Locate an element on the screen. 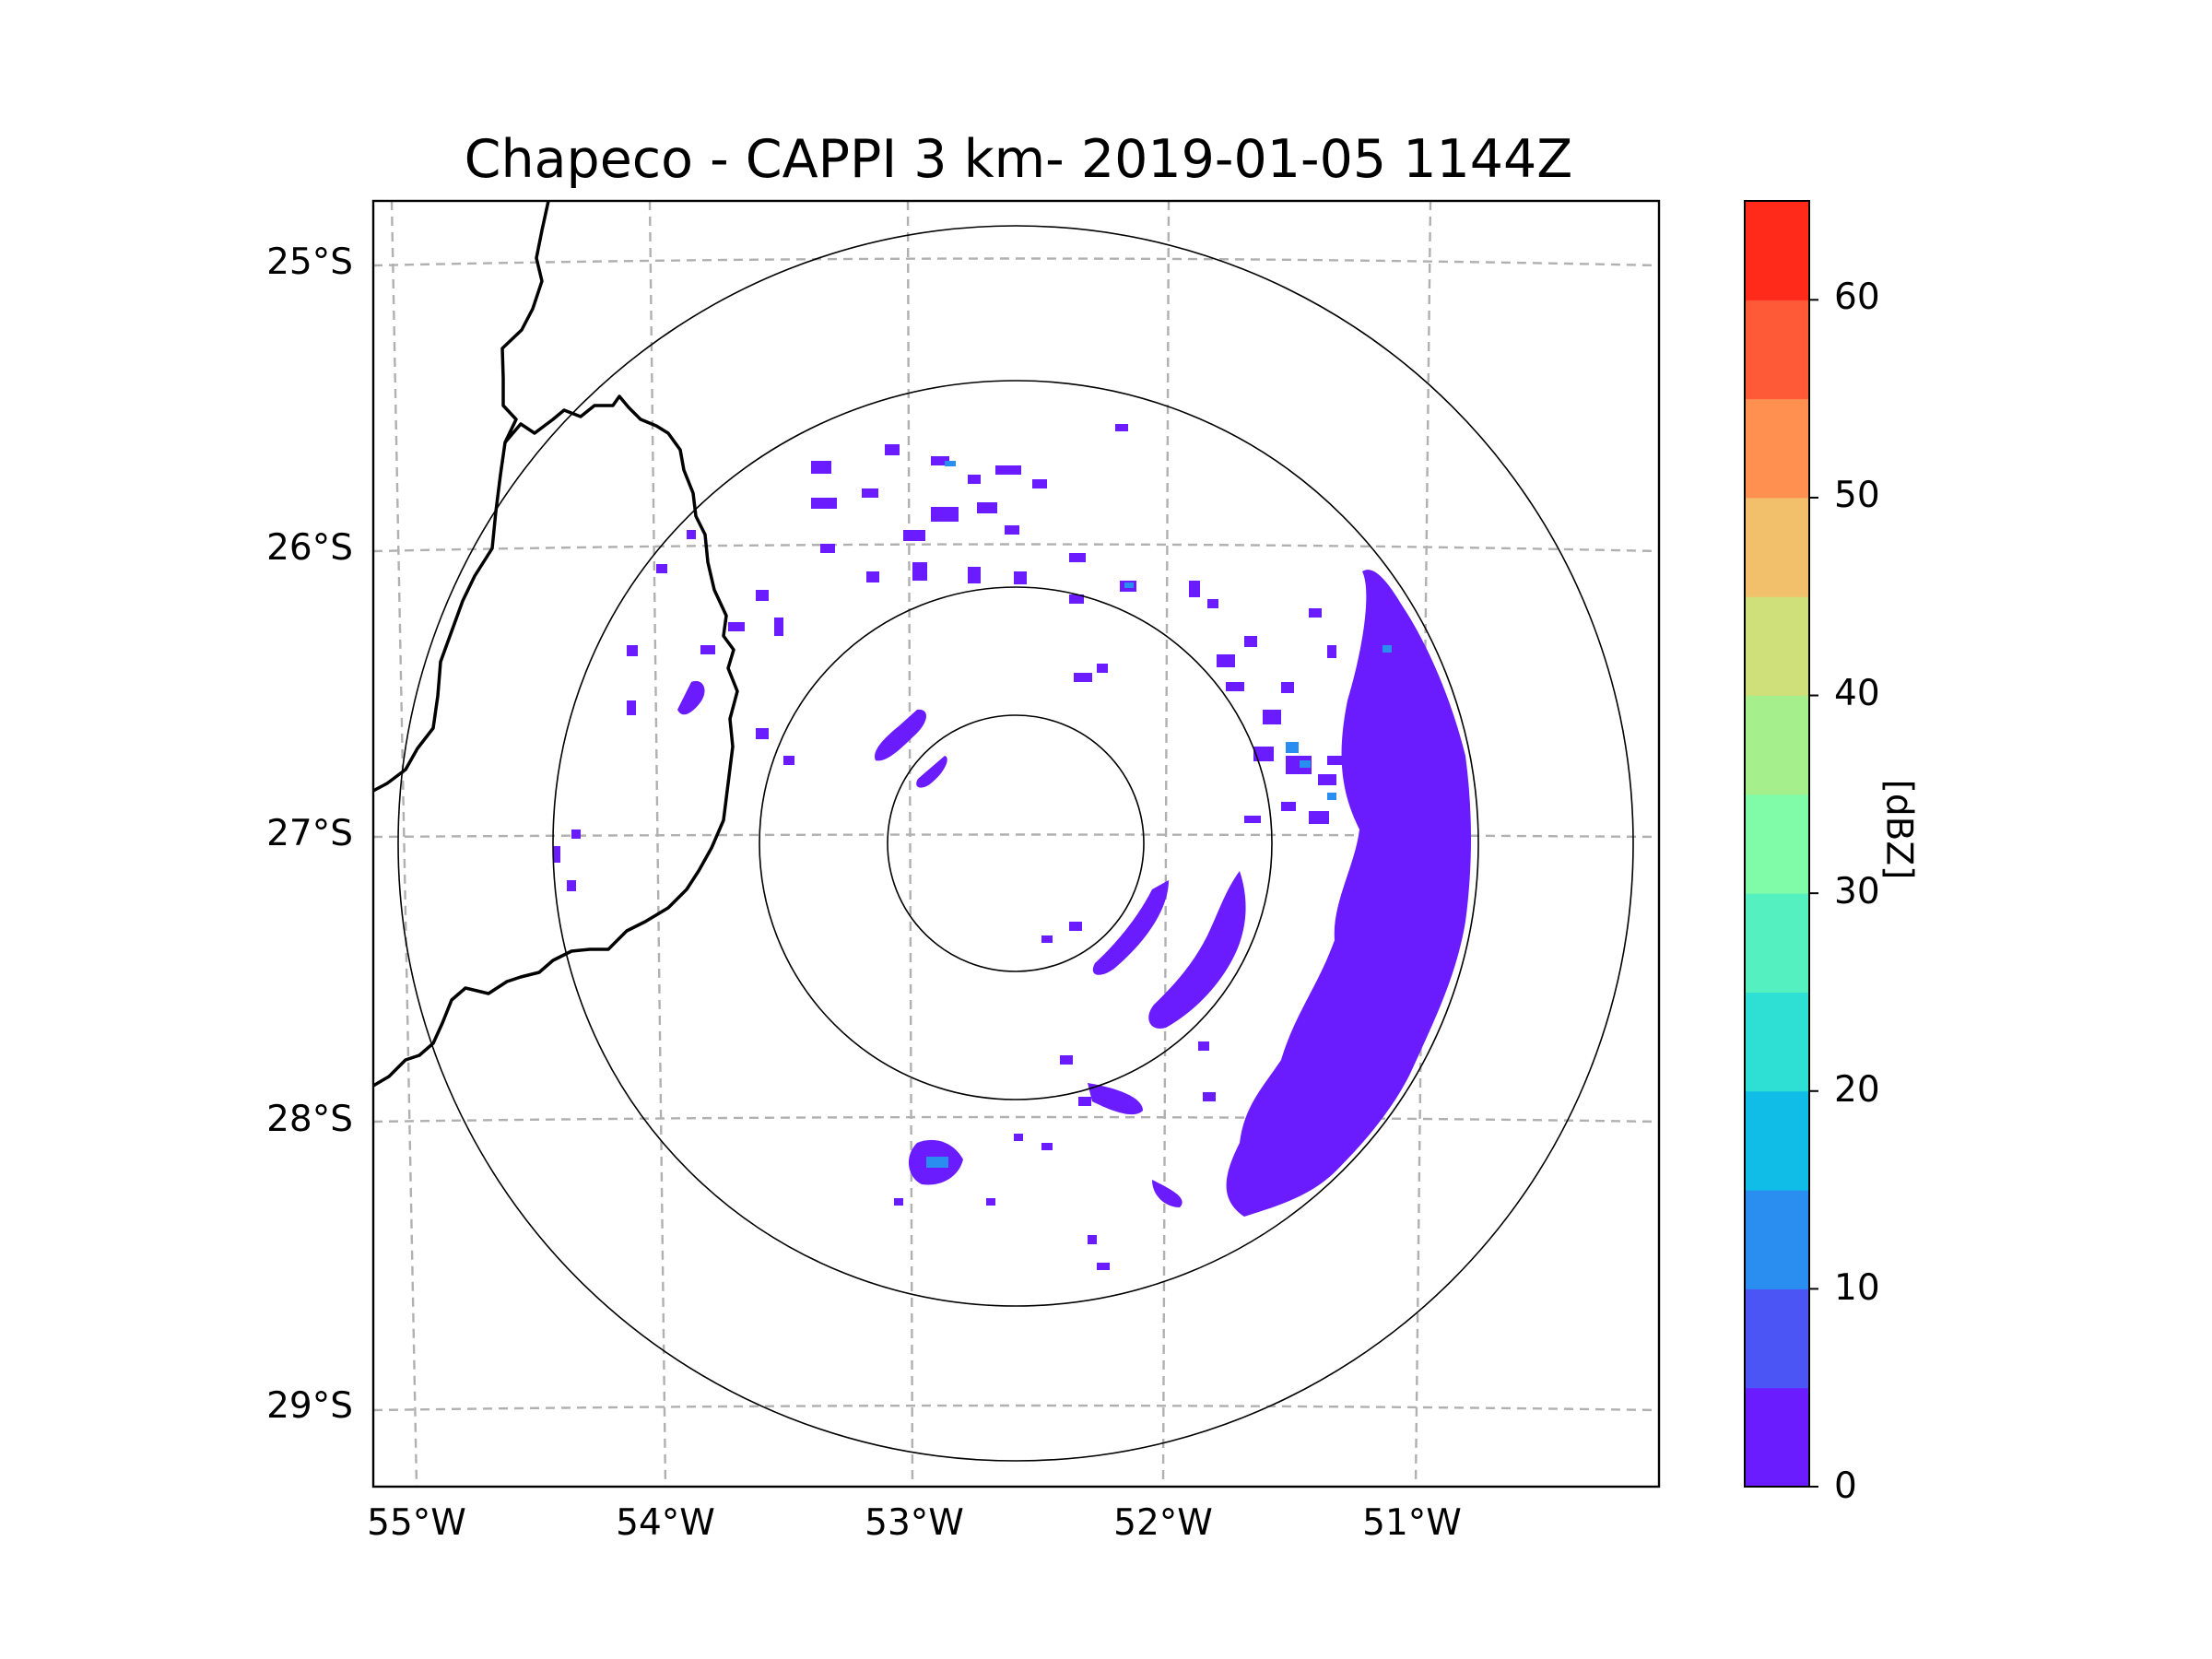 Image resolution: width=2212 pixels, height=1659 pixels. echo-inner-core is located at coordinates (931, 772).